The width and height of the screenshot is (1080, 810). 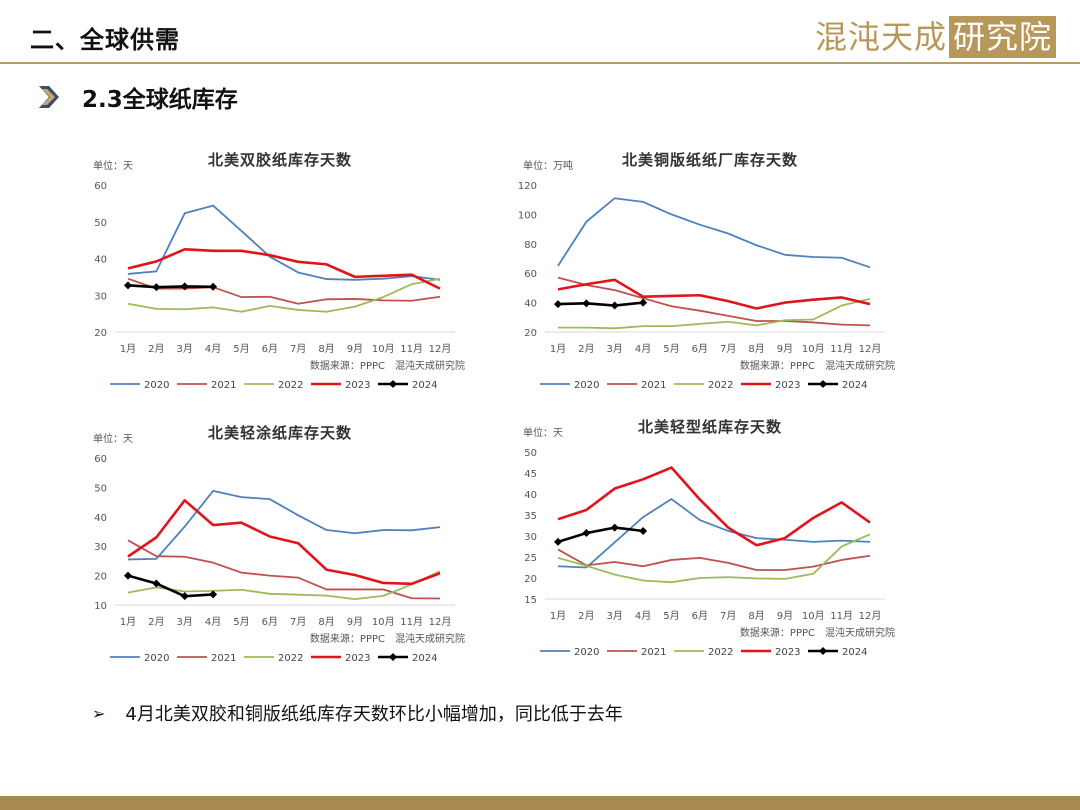 I want to click on chart-title: 北美轻涂纸库存天数, so click(x=279, y=433).